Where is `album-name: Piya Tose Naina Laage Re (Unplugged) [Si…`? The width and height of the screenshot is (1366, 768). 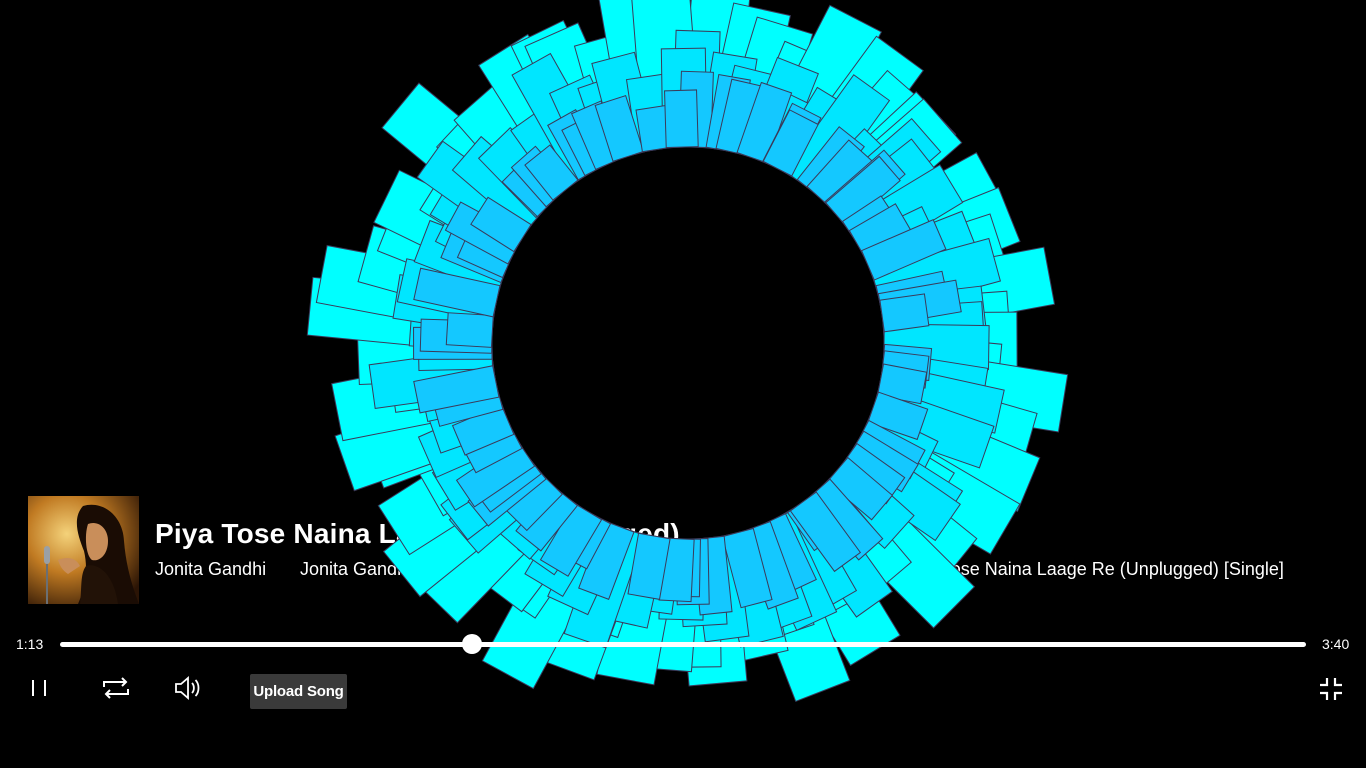 album-name: Piya Tose Naina Laage Re (Unplugged) [Si… is located at coordinates (1093, 569).